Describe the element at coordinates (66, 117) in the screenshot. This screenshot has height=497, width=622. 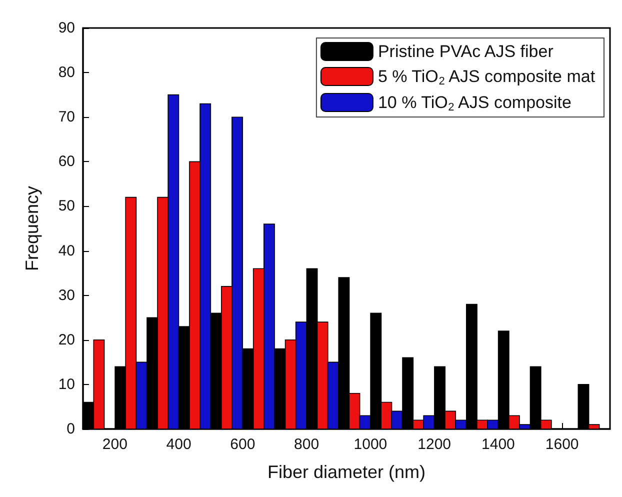
I see `y-tick-label: 70` at that location.